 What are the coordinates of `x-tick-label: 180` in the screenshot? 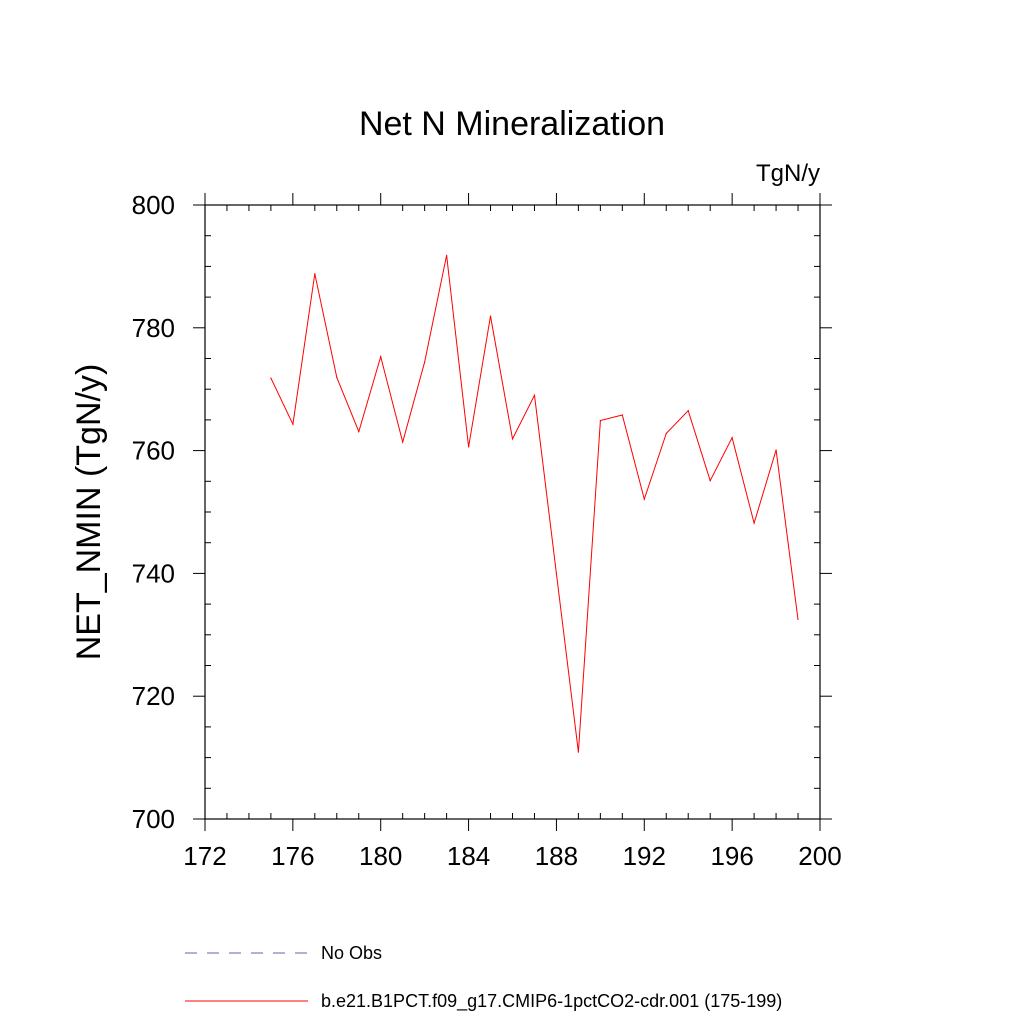 It's located at (380, 856).